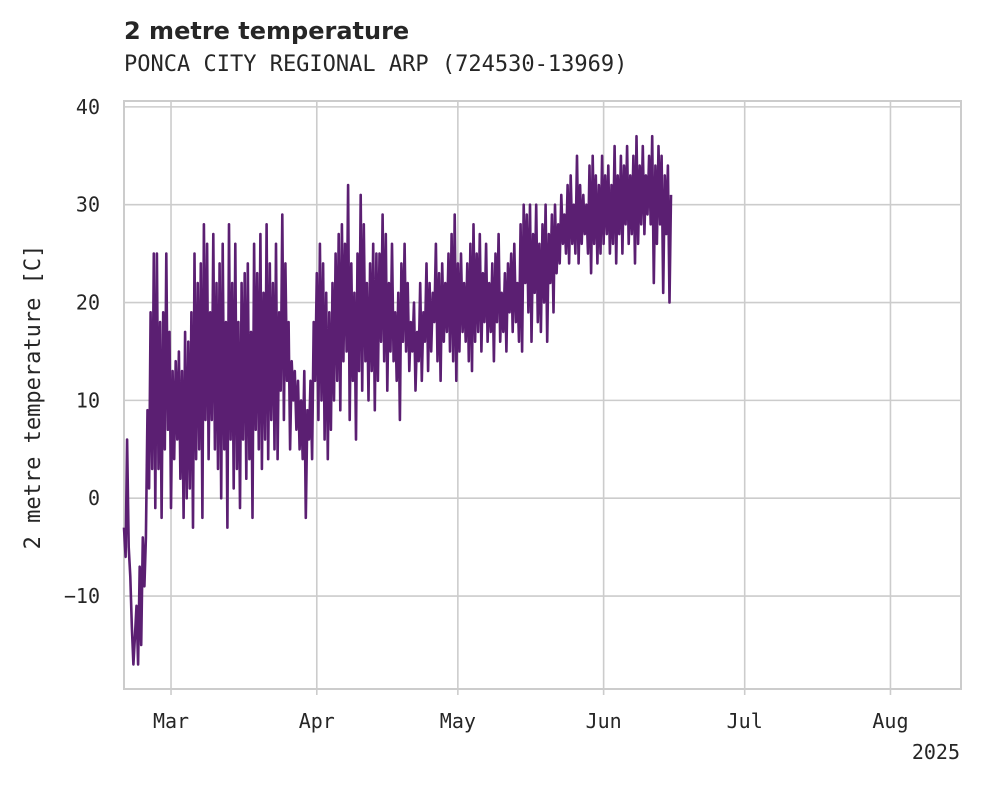 Image resolution: width=981 pixels, height=785 pixels. I want to click on x-tick-label: Aug, so click(890, 721).